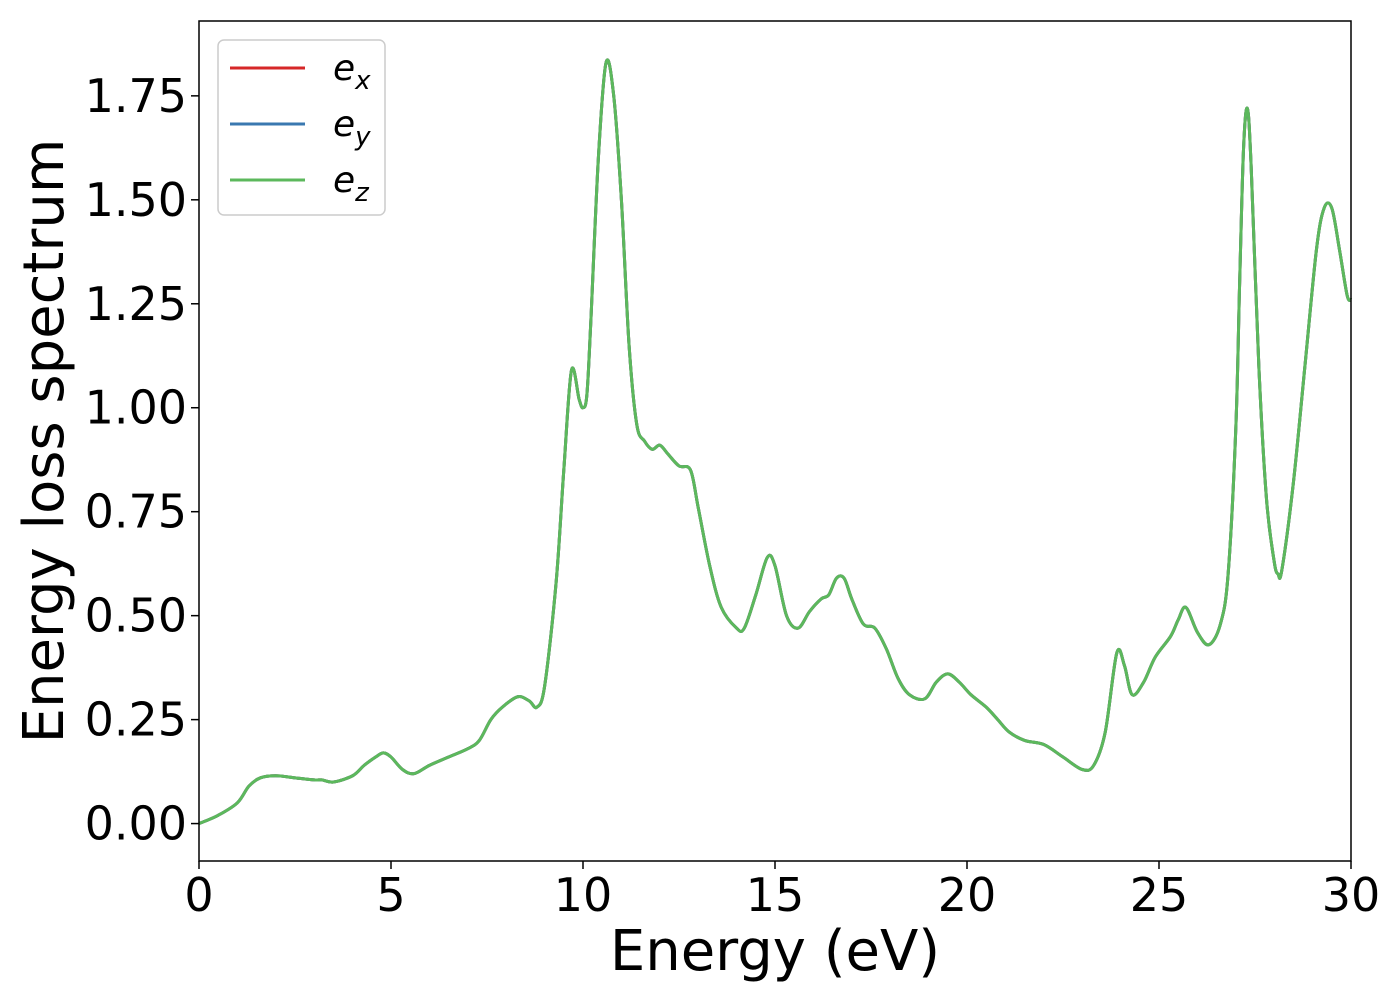  I want to click on x-tick-label: 0, so click(198, 895).